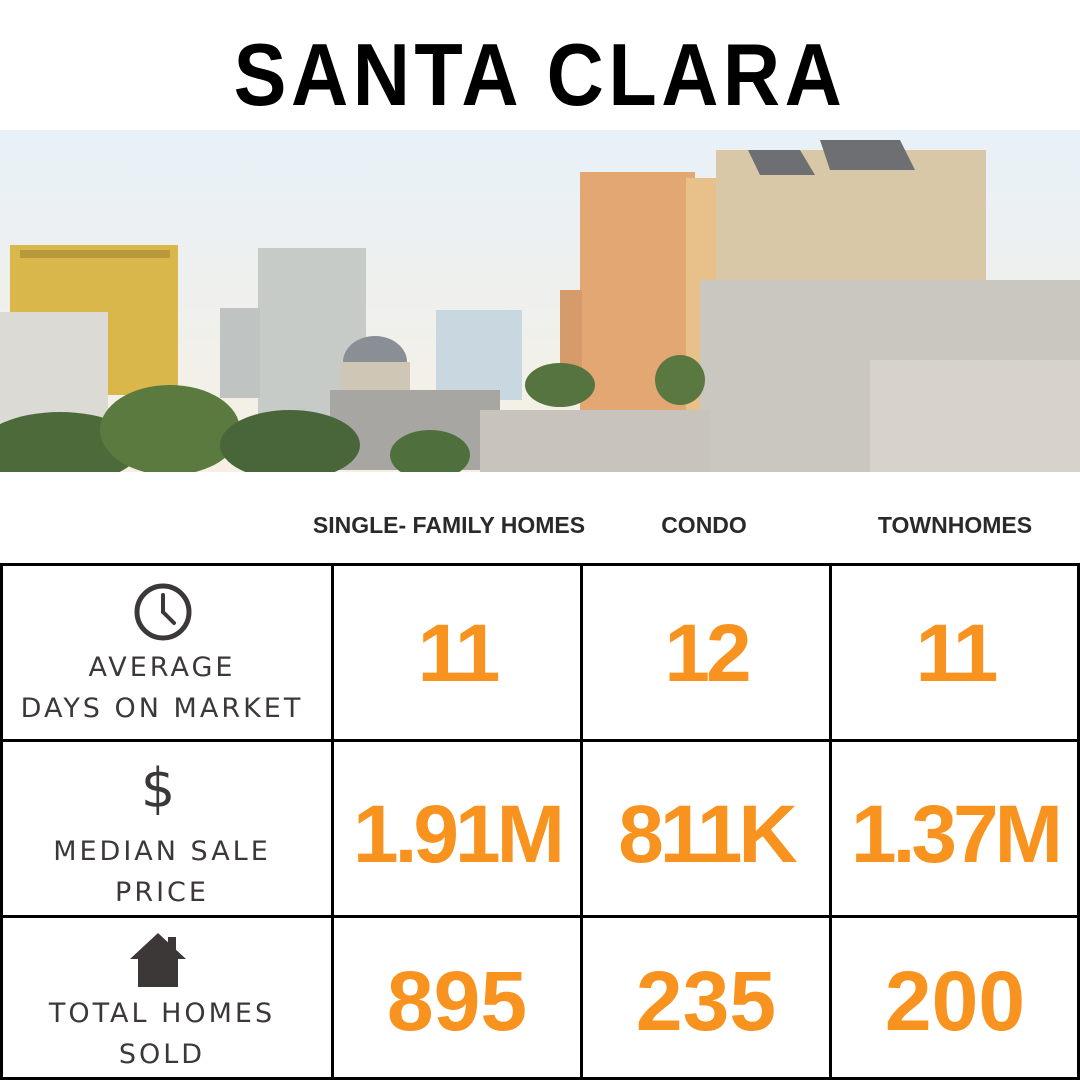  What do you see at coordinates (708, 834) in the screenshot?
I see `value-price-condo: 811K` at bounding box center [708, 834].